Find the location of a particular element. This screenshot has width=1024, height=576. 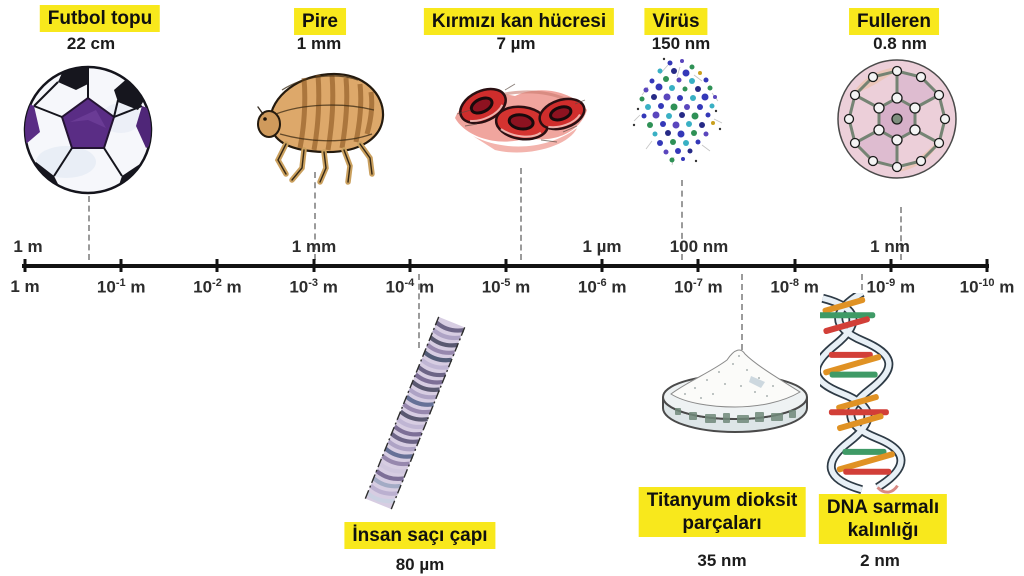

connector-titanyum-dioksit is located at coordinates (742, 312).